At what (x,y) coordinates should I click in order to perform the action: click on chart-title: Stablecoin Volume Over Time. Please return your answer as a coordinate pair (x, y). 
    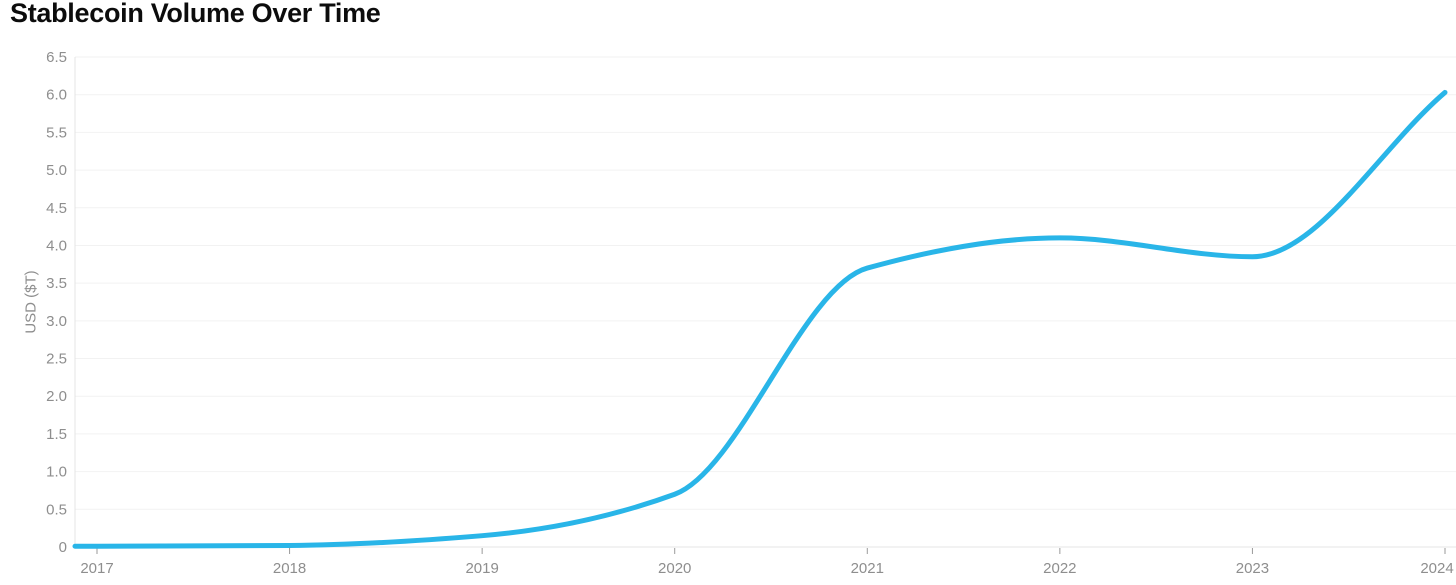
    Looking at the image, I should click on (195, 14).